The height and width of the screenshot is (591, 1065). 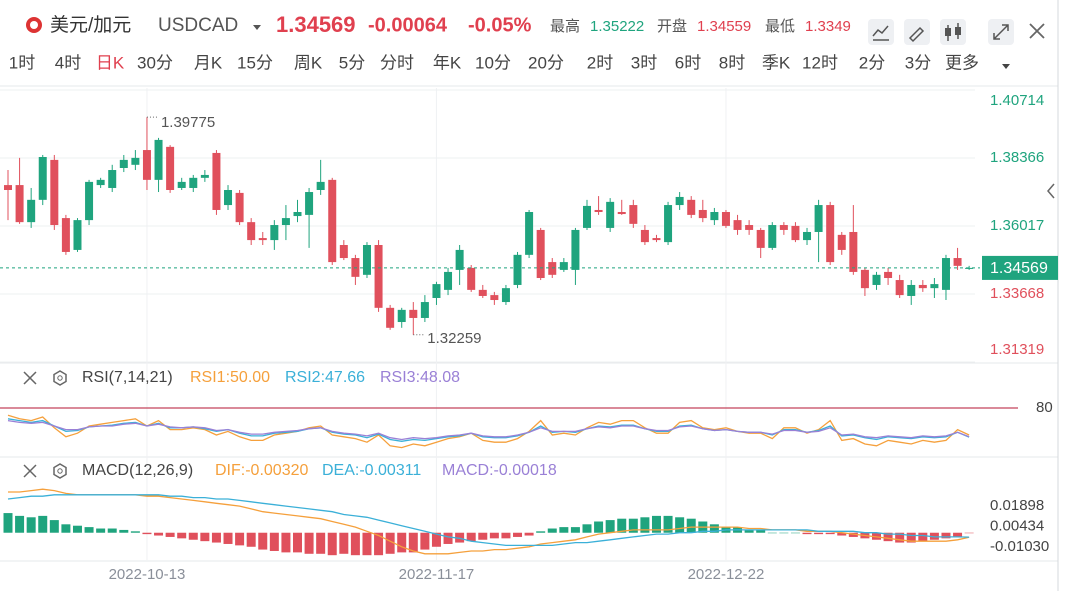 I want to click on period-tab: 更多, so click(x=962, y=62).